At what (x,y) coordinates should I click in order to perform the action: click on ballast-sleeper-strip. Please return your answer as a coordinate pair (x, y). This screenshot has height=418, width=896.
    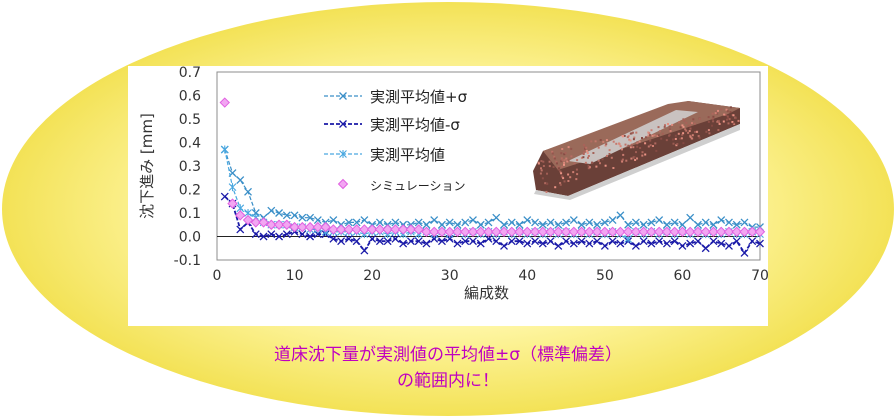
    Looking at the image, I should click on (633, 137).